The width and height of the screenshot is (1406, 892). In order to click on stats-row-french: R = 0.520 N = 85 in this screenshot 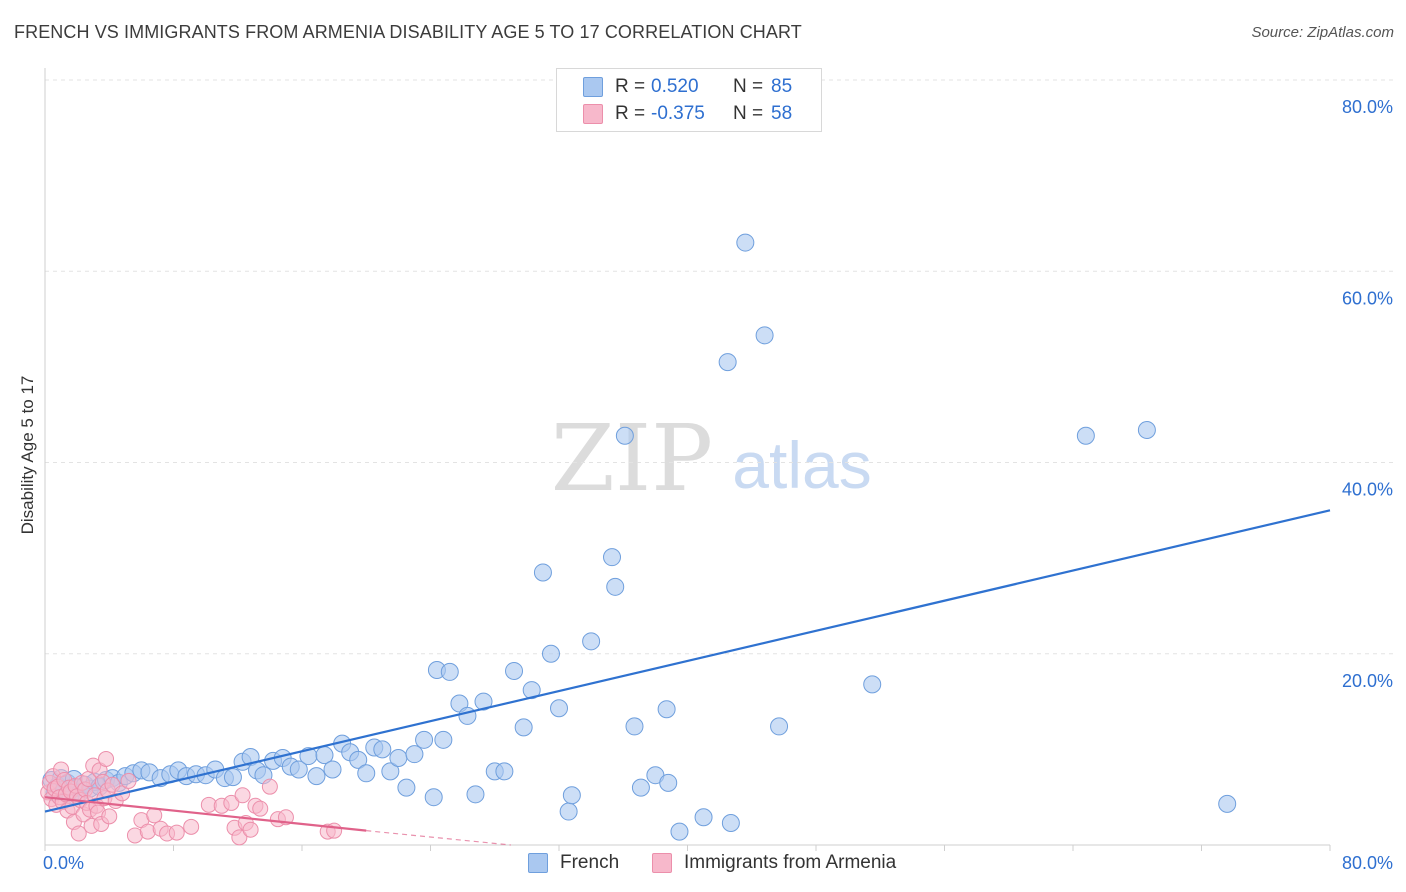, I will do `click(687, 87)`.